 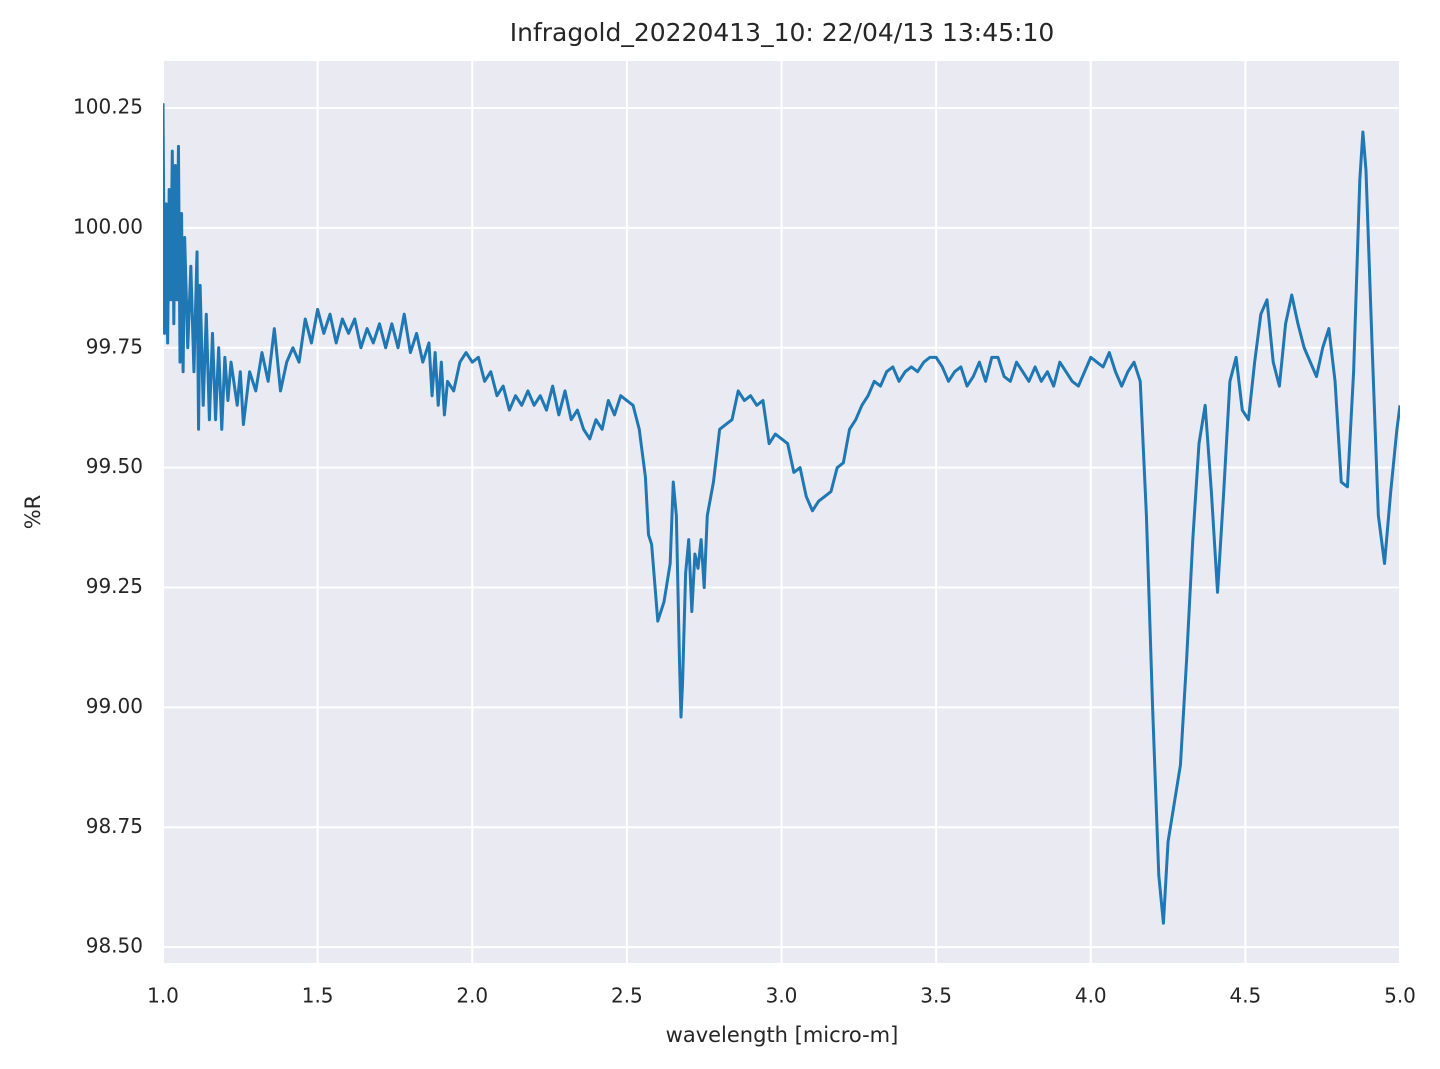 What do you see at coordinates (318, 996) in the screenshot?
I see `x-tick-label: 1.5` at bounding box center [318, 996].